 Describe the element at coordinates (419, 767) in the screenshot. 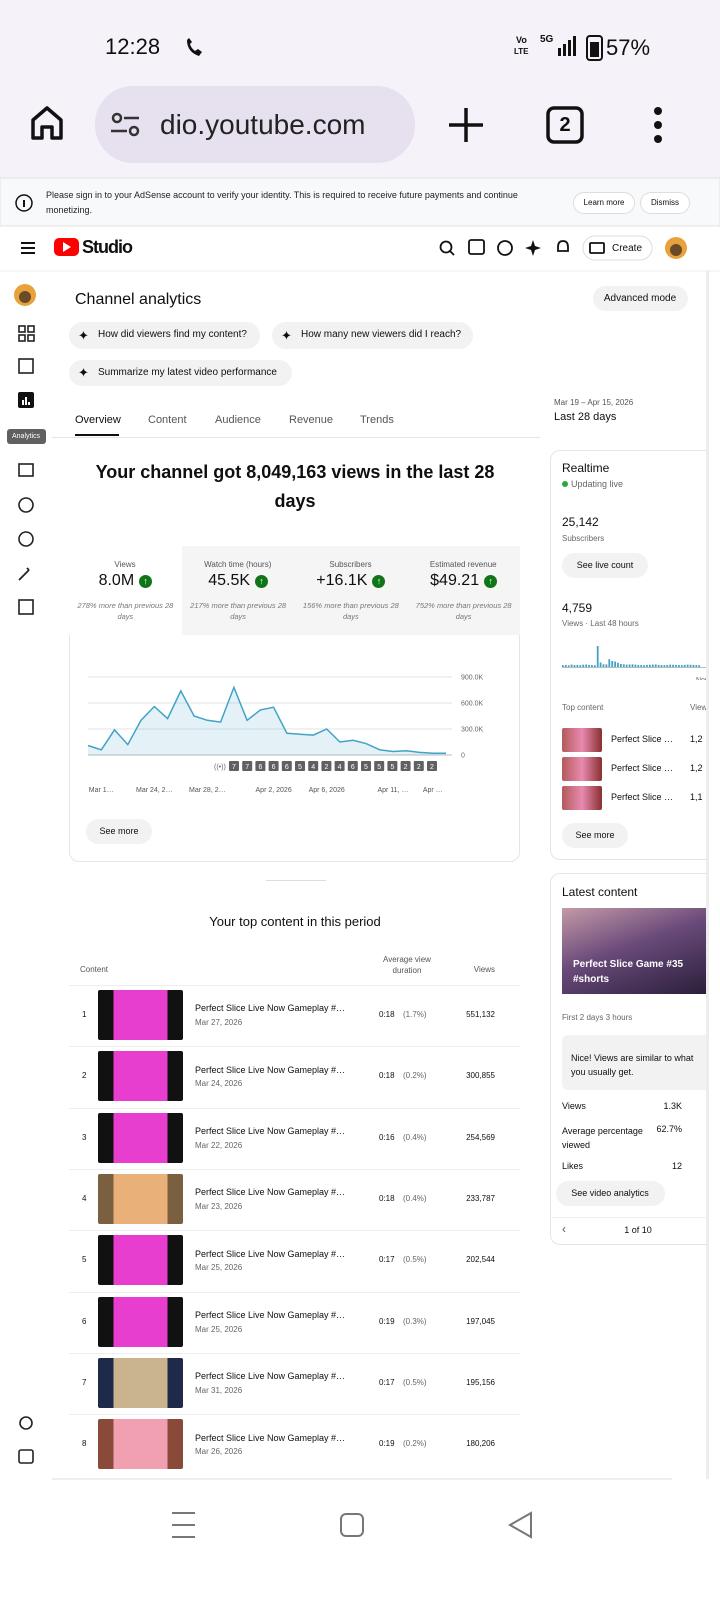

I see `upload-count: 2` at that location.